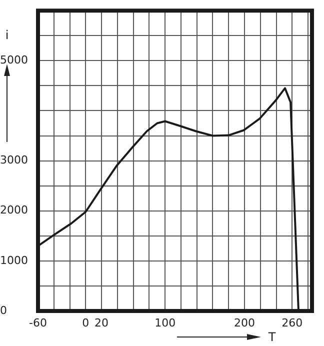 The width and height of the screenshot is (324, 346). What do you see at coordinates (101, 323) in the screenshot?
I see `x-tick-label: 20` at bounding box center [101, 323].